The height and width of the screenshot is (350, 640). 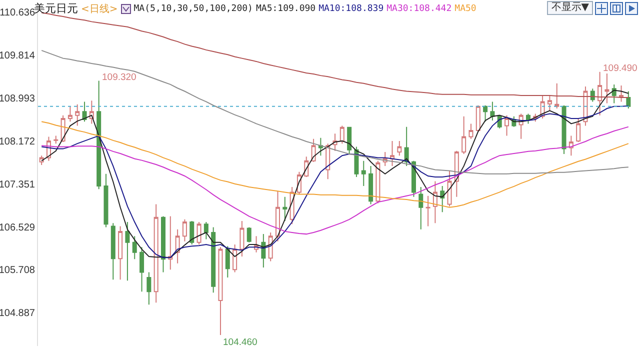 What do you see at coordinates (240, 342) in the screenshot?
I see `annotation: 104.460` at bounding box center [240, 342].